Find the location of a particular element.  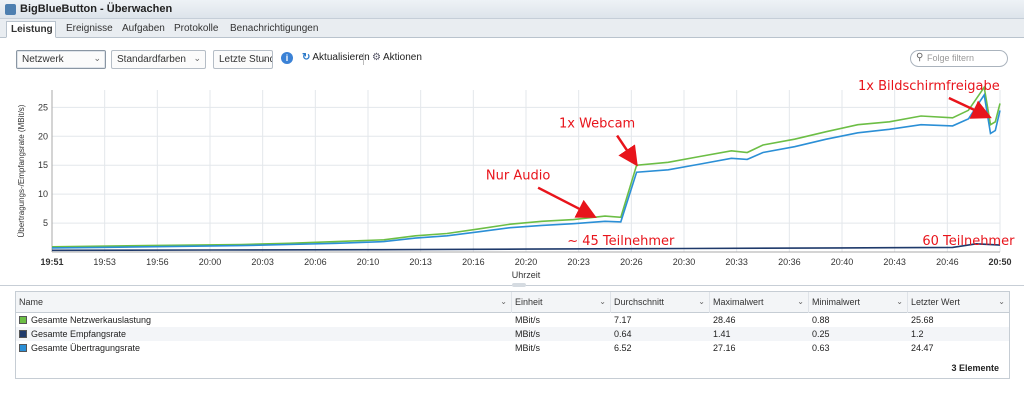

info-icon: i is located at coordinates (287, 58).